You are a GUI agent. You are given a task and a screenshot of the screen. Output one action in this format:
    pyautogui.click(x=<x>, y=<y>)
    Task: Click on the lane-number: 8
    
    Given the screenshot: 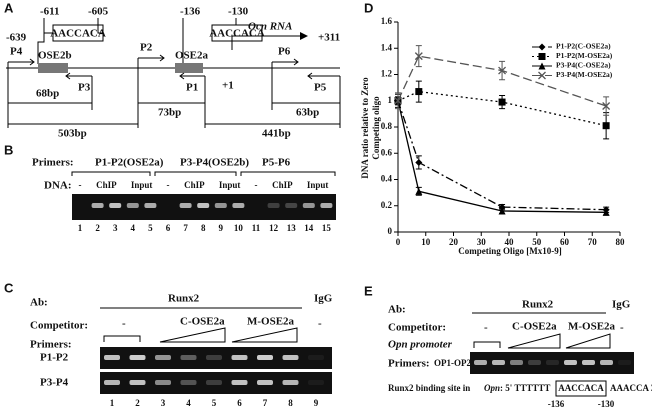 What is the action you would take?
    pyautogui.click(x=290, y=403)
    